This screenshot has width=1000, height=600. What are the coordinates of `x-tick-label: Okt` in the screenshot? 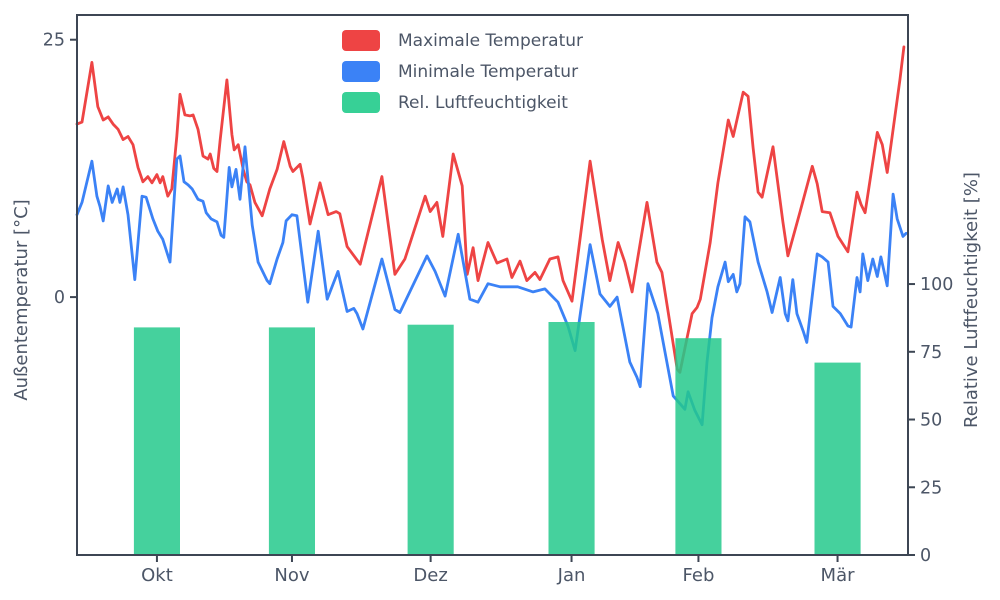 It's located at (157, 575).